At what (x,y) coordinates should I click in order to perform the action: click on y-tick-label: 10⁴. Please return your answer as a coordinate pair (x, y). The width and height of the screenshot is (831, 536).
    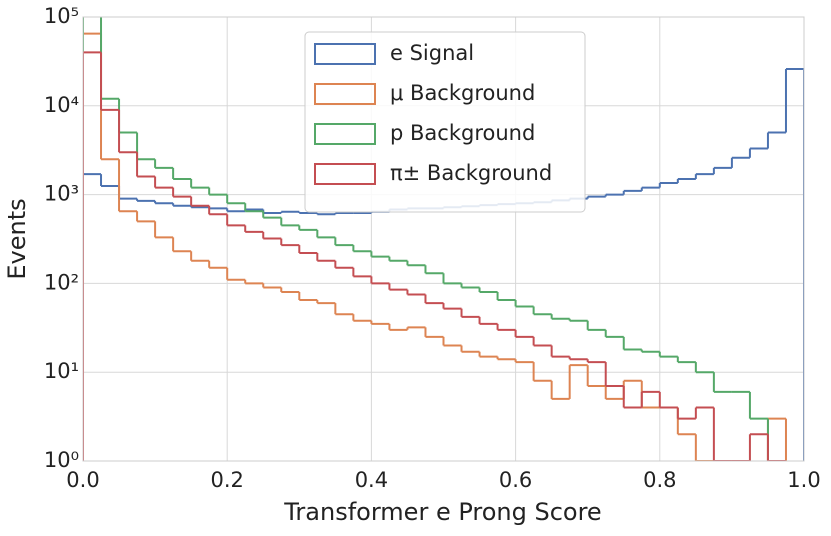
    Looking at the image, I should click on (61, 105).